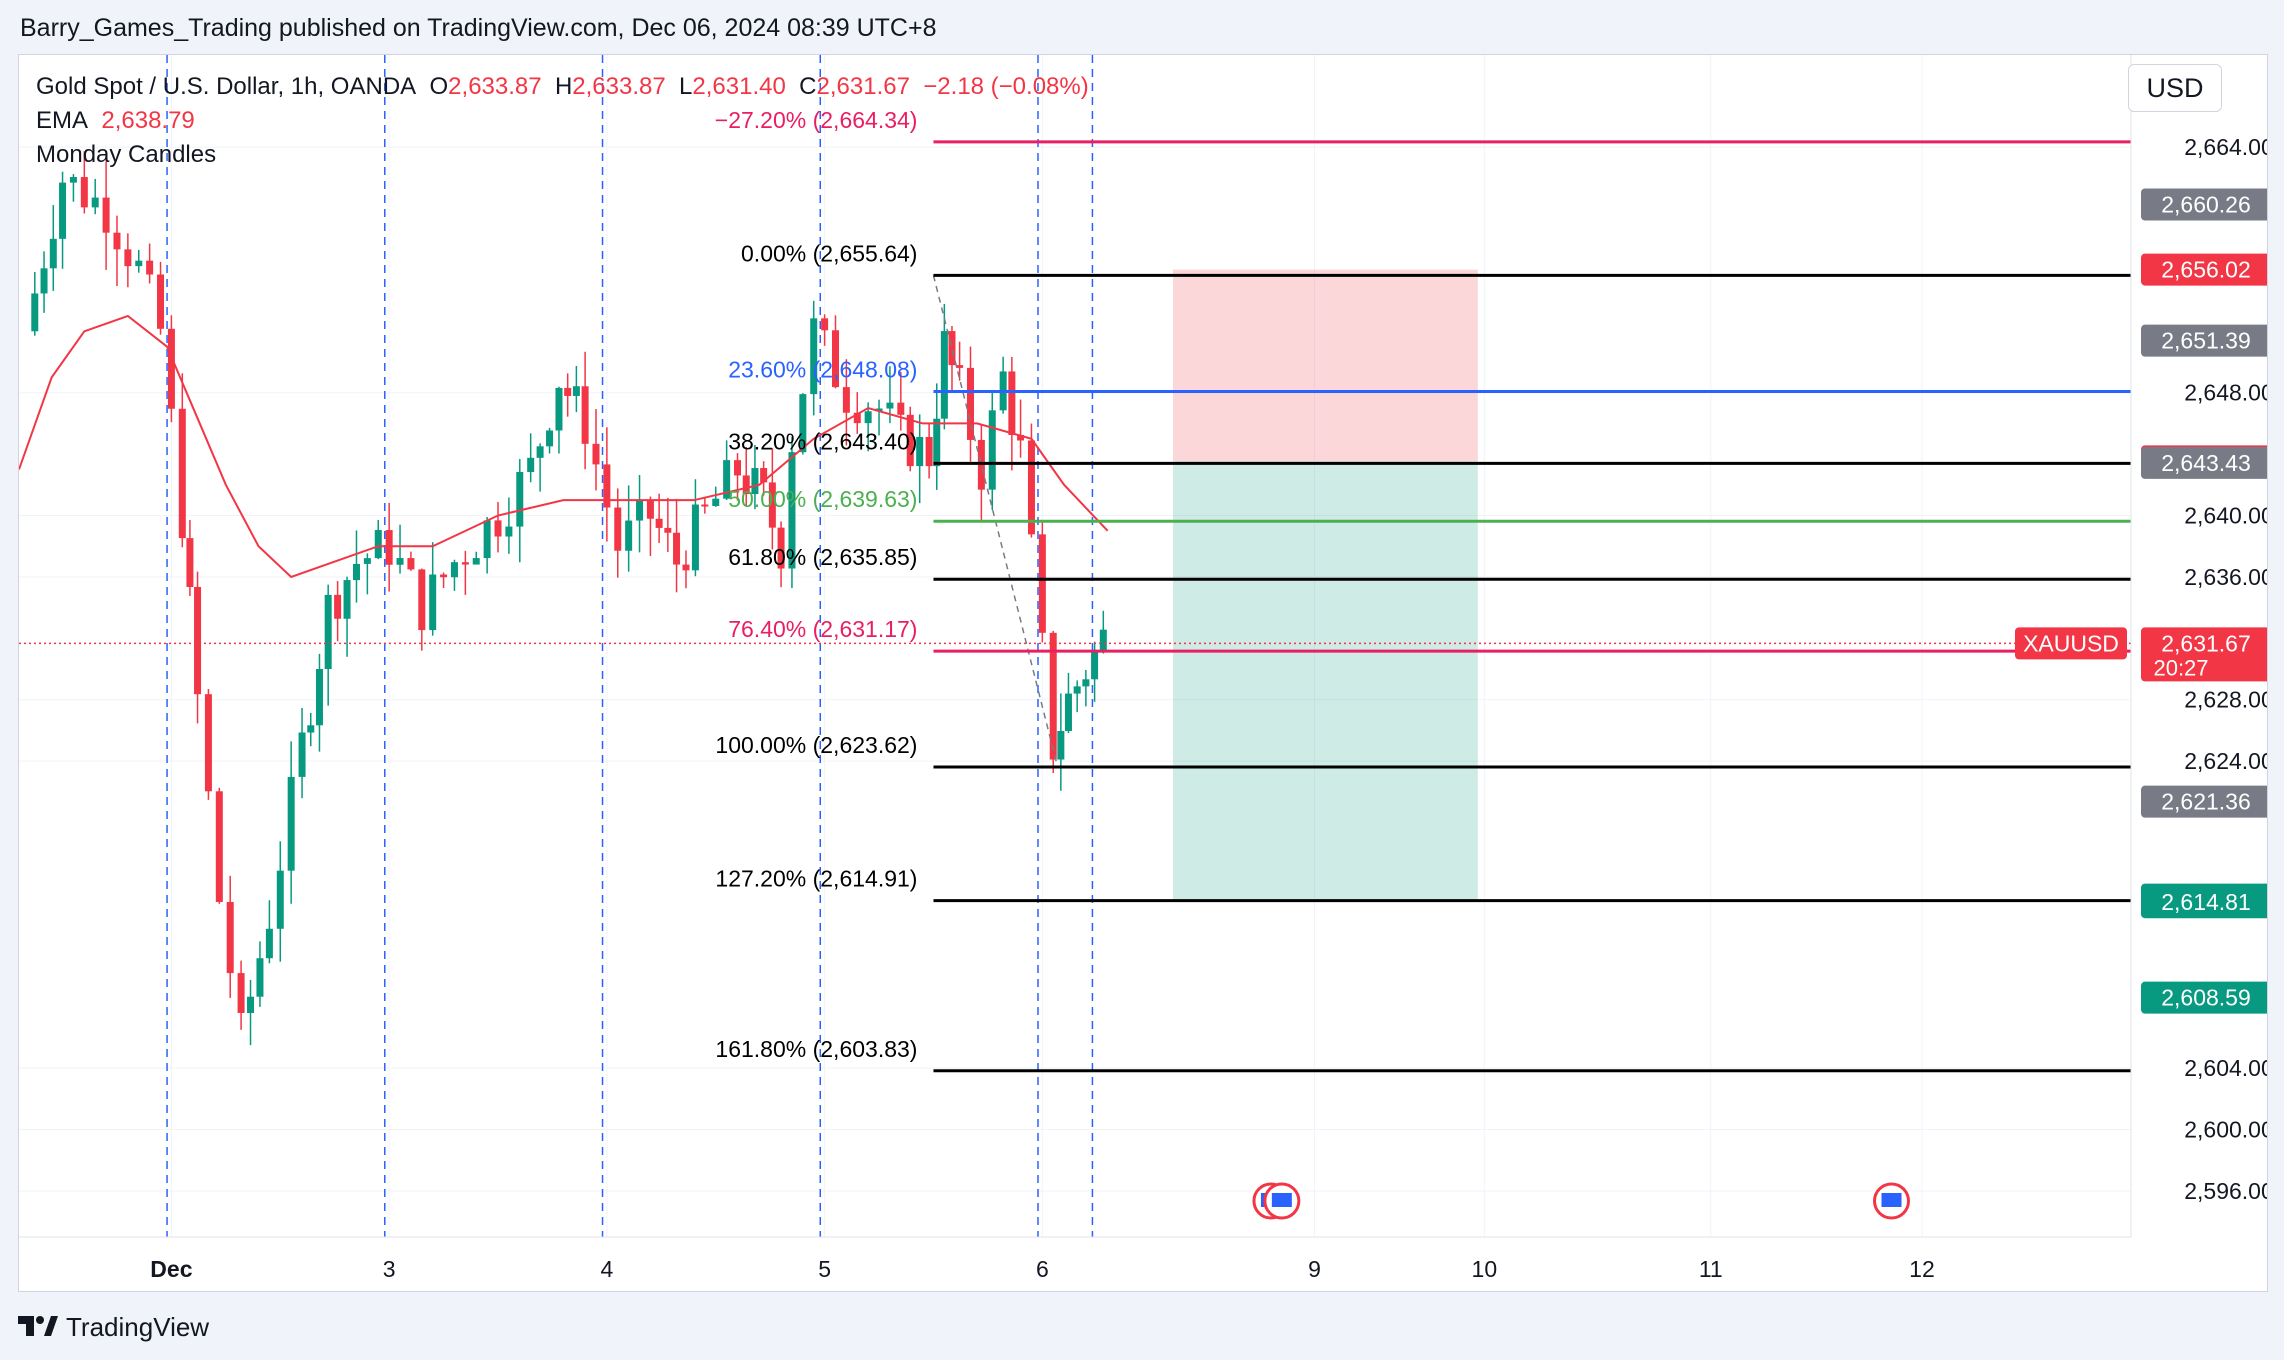 Image resolution: width=2284 pixels, height=1360 pixels. I want to click on price-label-text: 2,656.02, so click(2206, 270).